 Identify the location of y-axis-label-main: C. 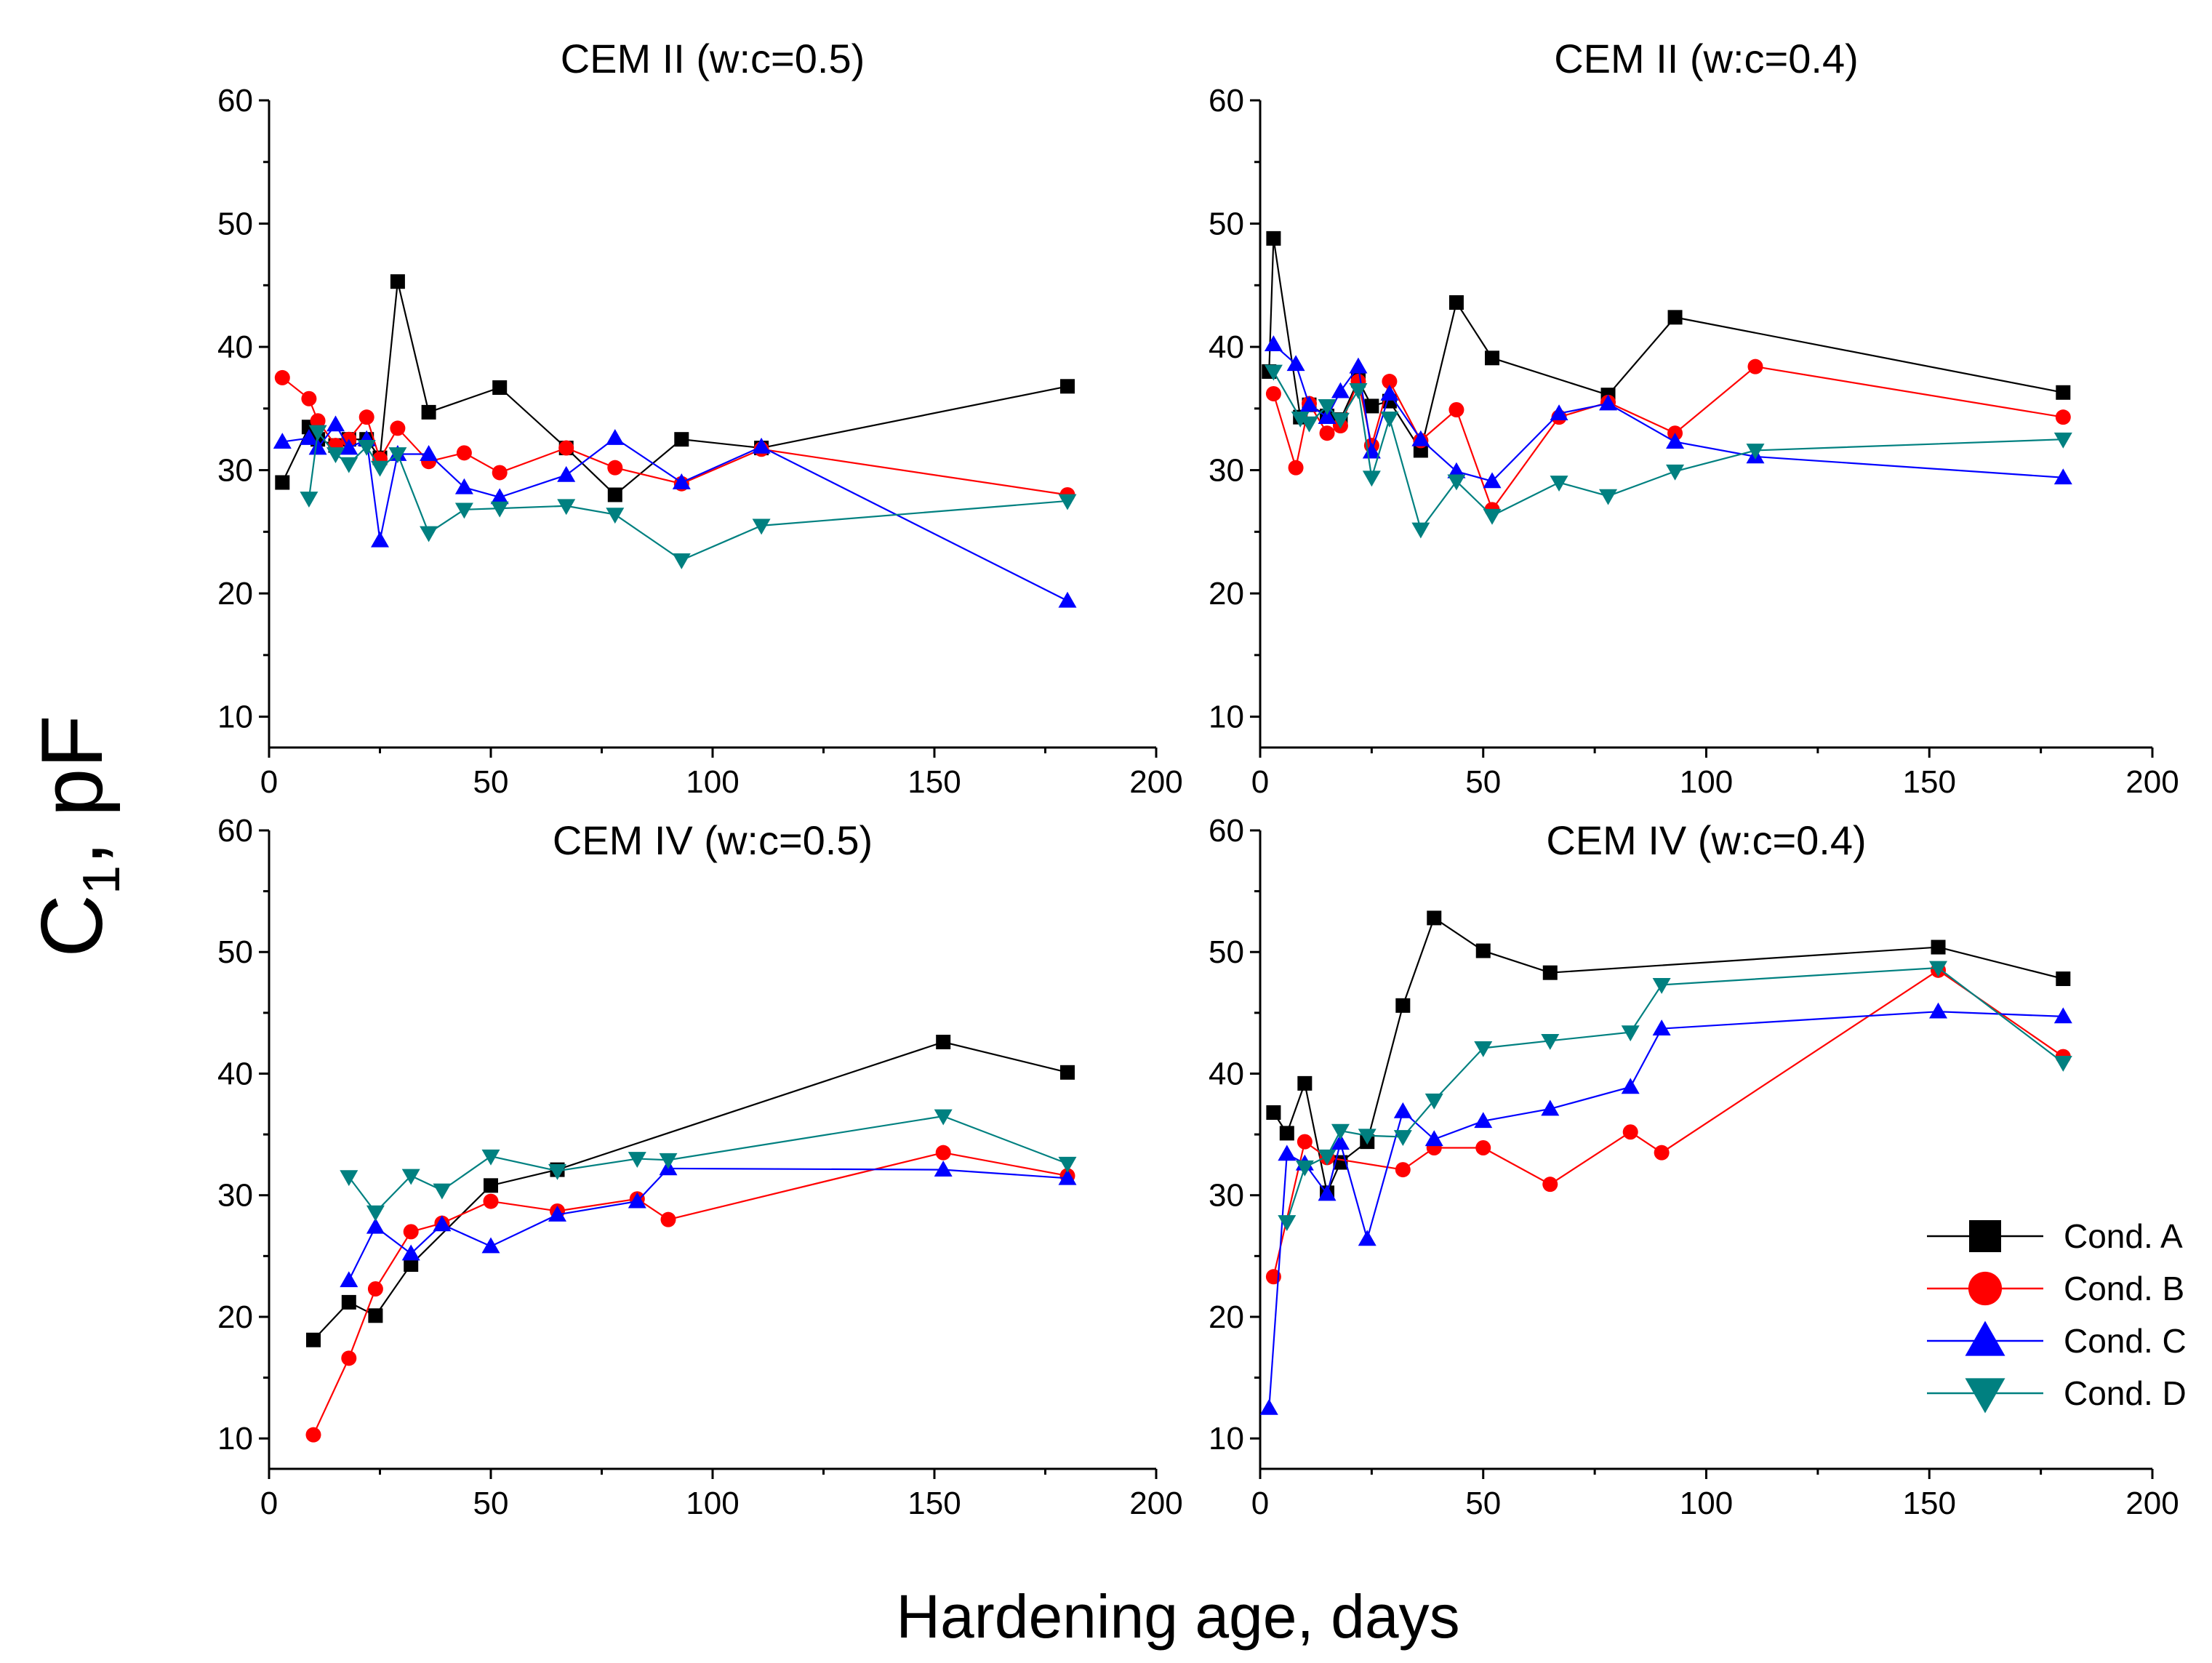
(72, 926).